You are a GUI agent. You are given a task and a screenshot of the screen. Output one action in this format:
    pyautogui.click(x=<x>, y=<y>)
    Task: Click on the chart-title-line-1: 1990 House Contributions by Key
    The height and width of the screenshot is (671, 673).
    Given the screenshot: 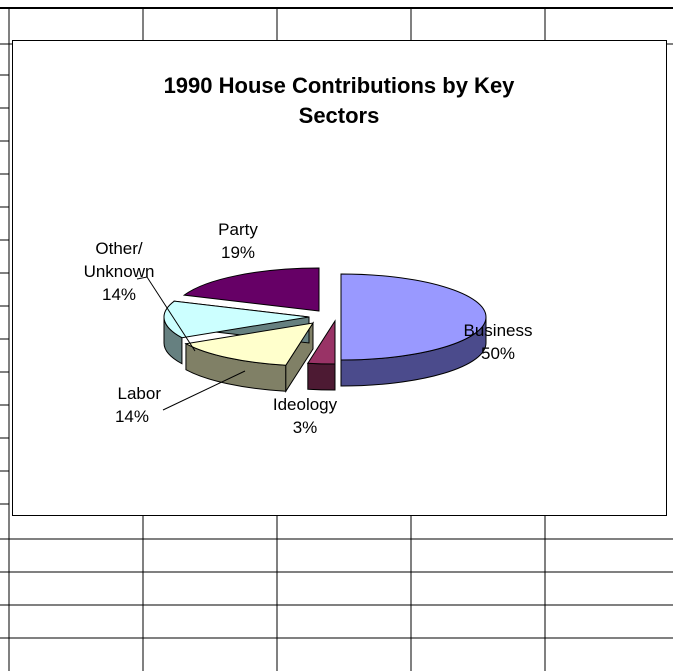 What is the action you would take?
    pyautogui.click(x=340, y=85)
    